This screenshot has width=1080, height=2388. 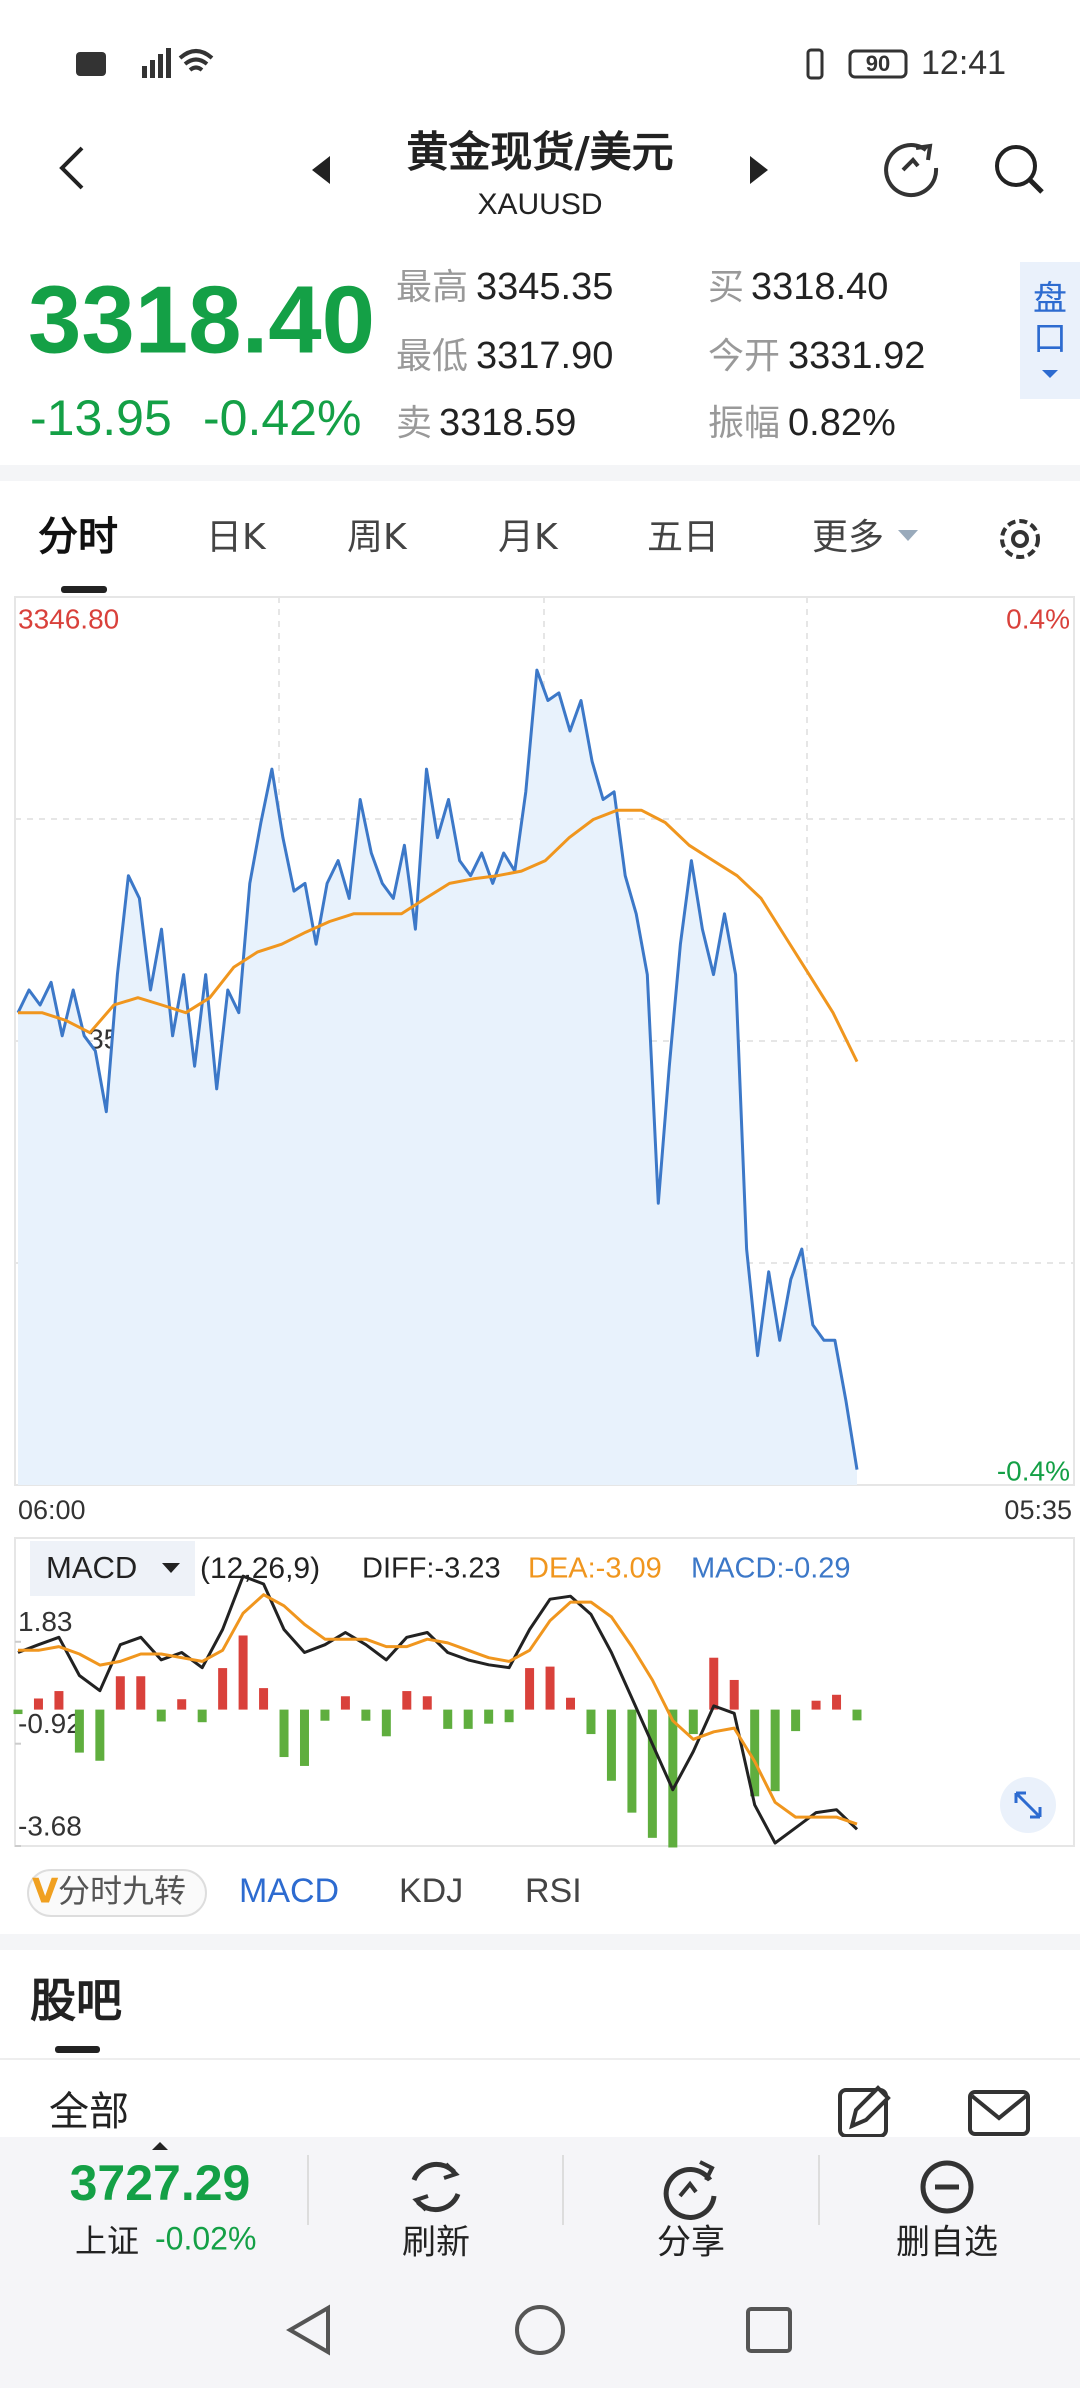 What do you see at coordinates (963, 63) in the screenshot?
I see `clock: 12:41` at bounding box center [963, 63].